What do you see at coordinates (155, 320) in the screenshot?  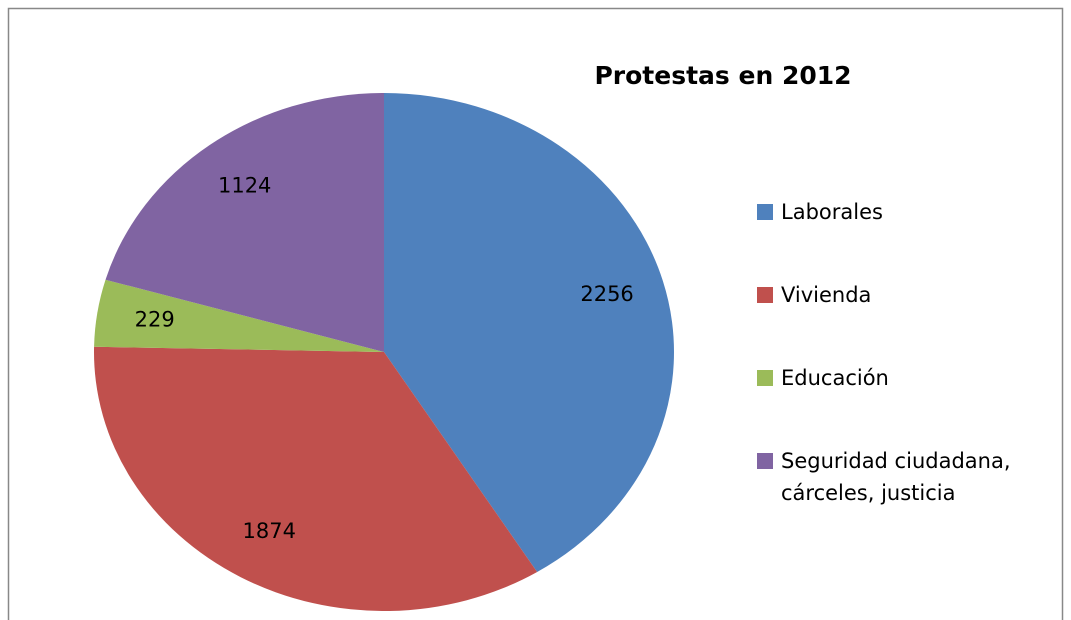 I see `data-label: 229` at bounding box center [155, 320].